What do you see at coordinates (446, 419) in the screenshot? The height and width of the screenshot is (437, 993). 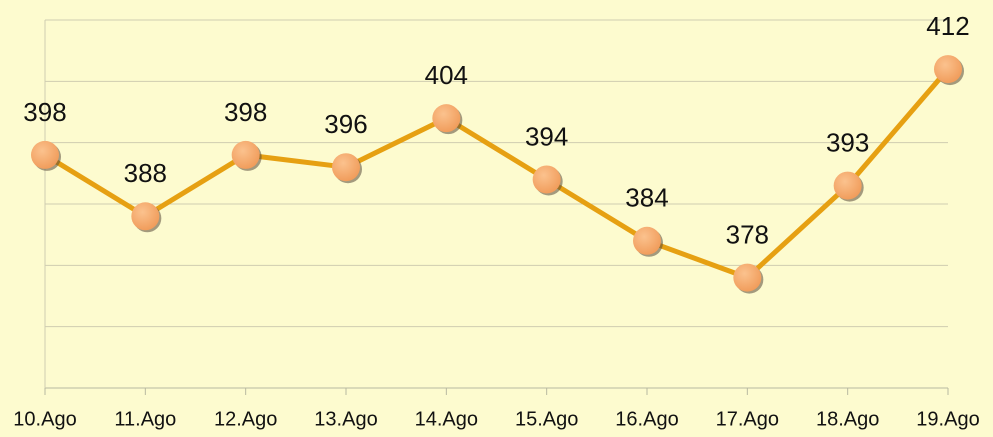 I see `x-tick-label: 14.Ago` at bounding box center [446, 419].